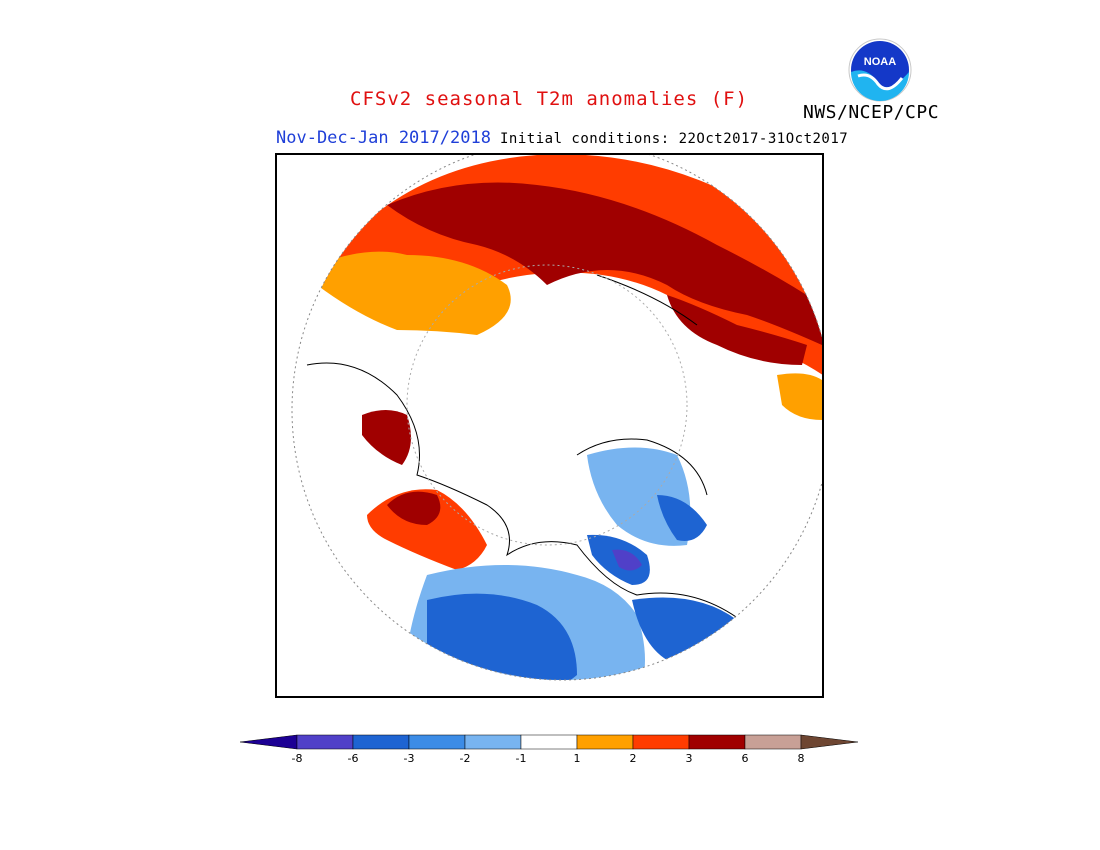  Describe the element at coordinates (465, 758) in the screenshot. I see `colorbar-tick-label: -2` at that location.